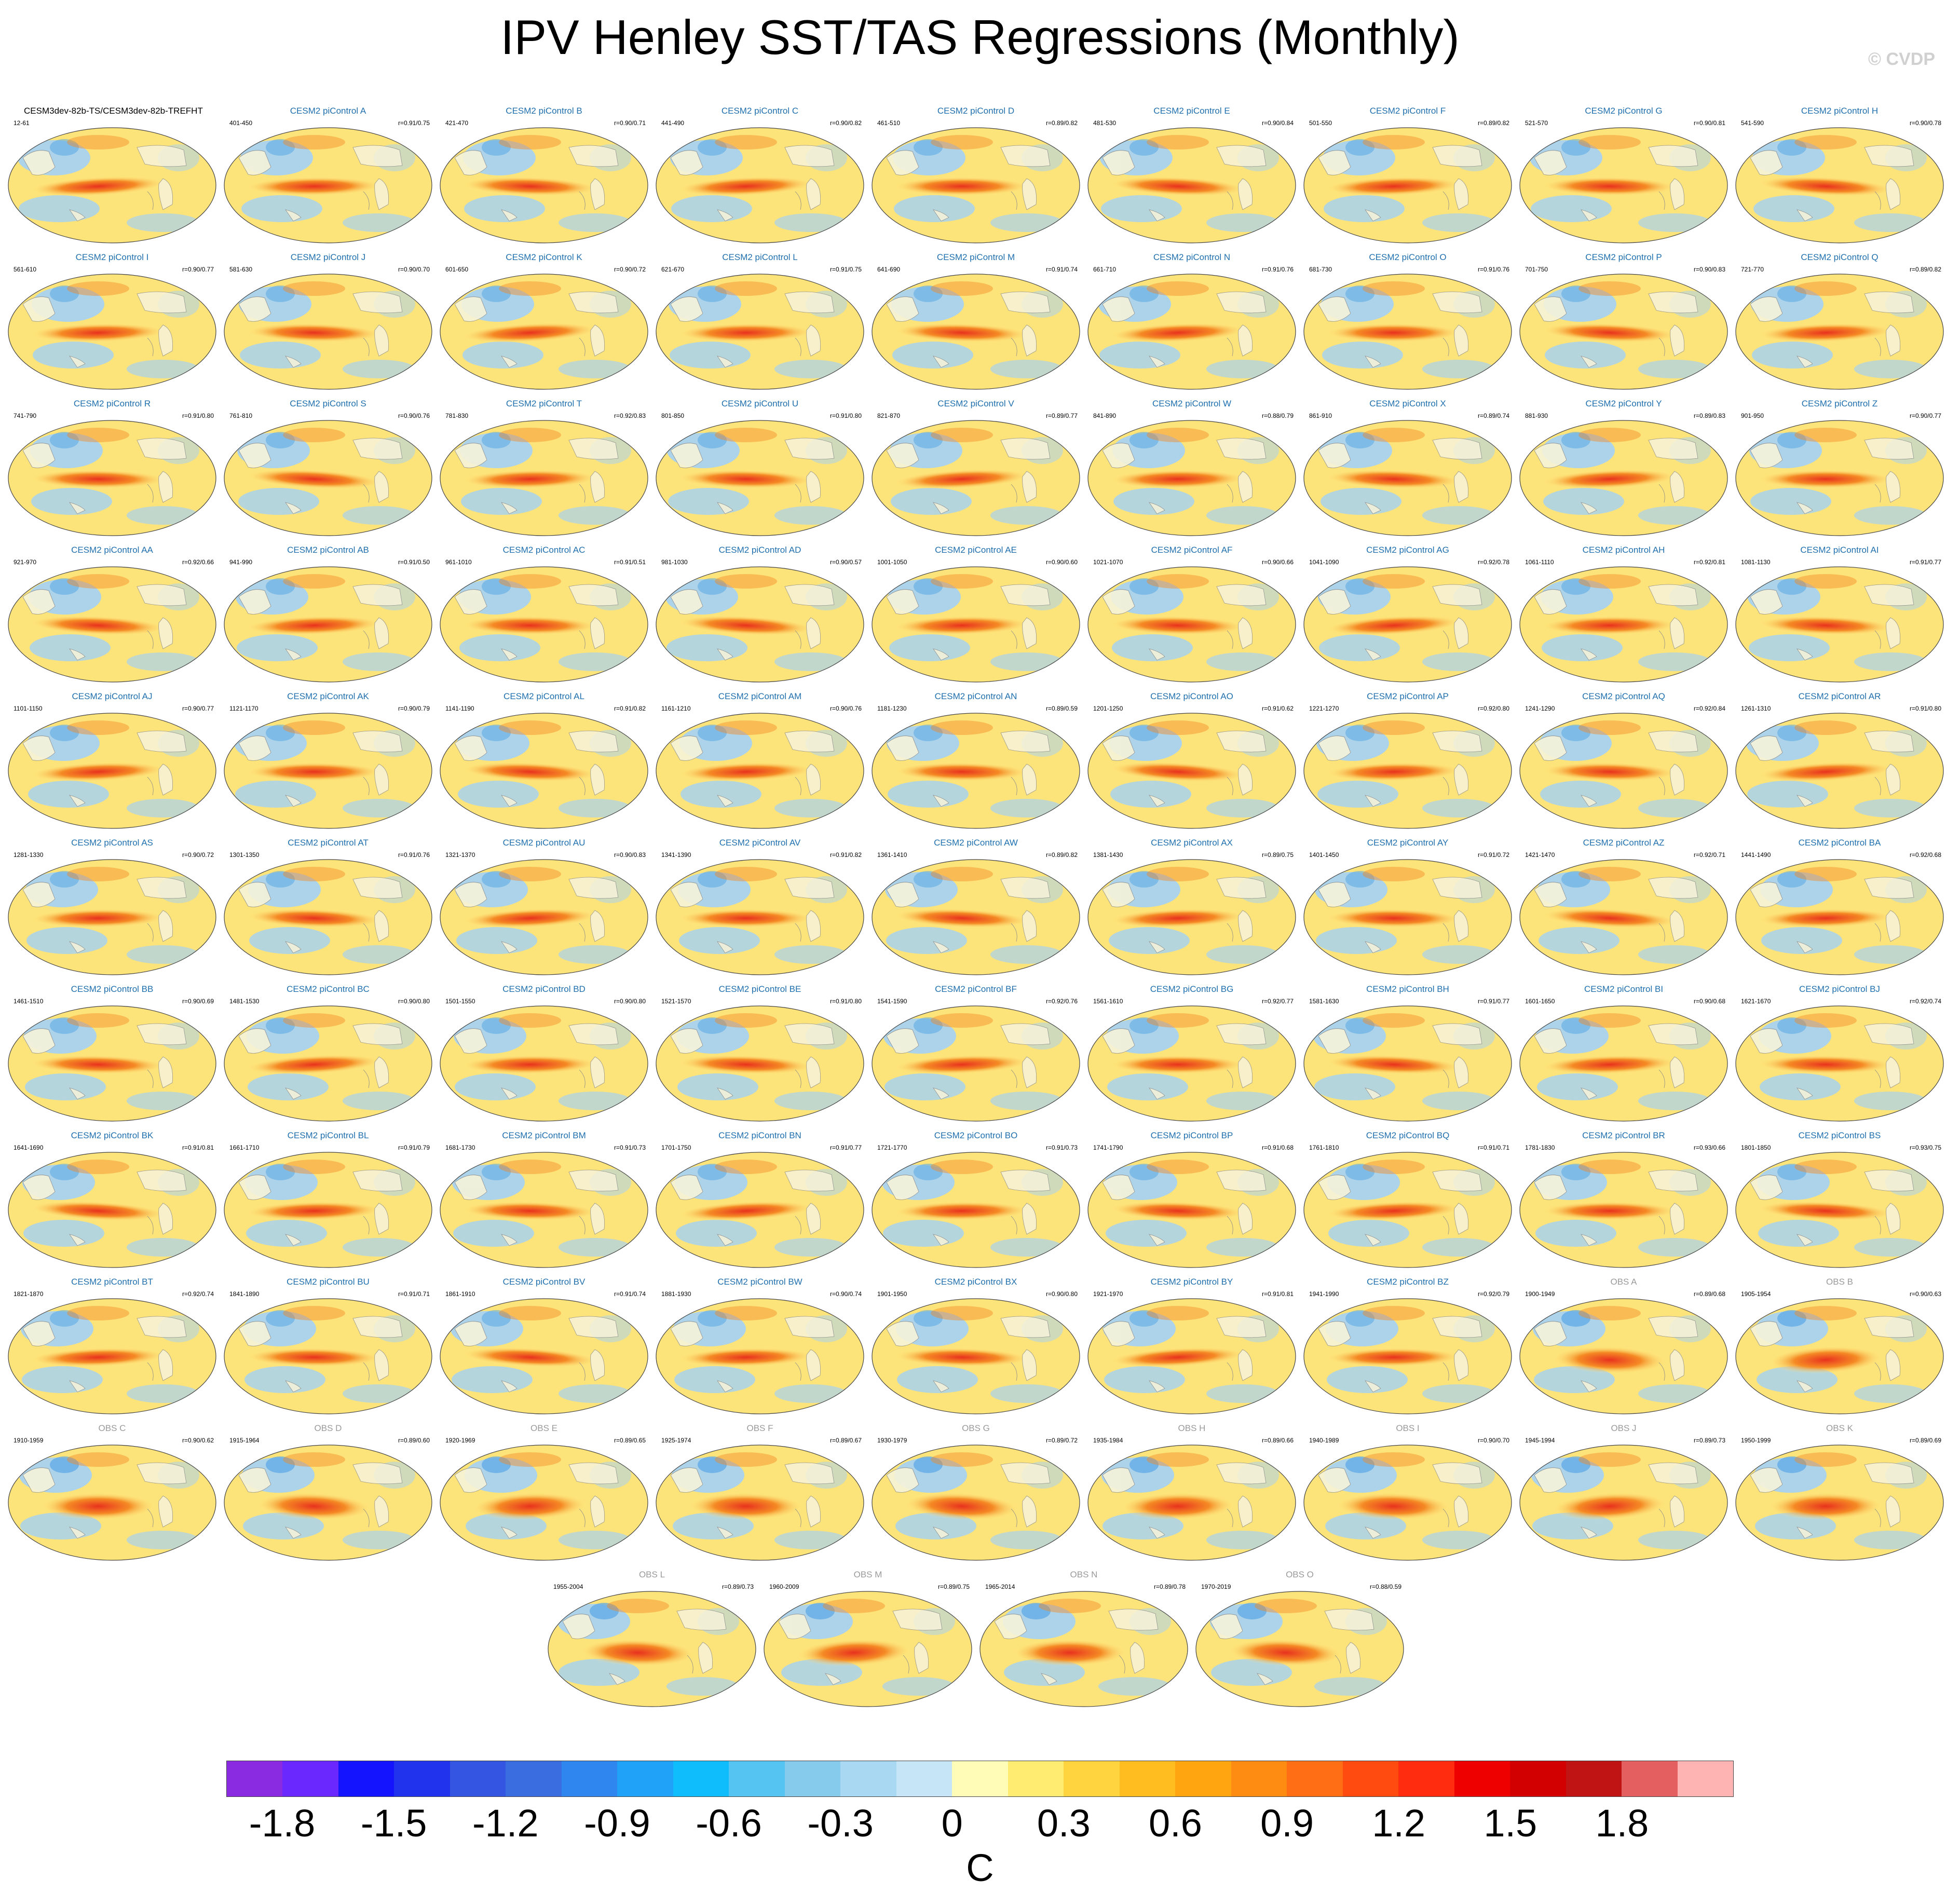 The height and width of the screenshot is (1894, 1960). What do you see at coordinates (845, 415) in the screenshot?
I see `panel-correlation: r=0.91/0.80` at bounding box center [845, 415].